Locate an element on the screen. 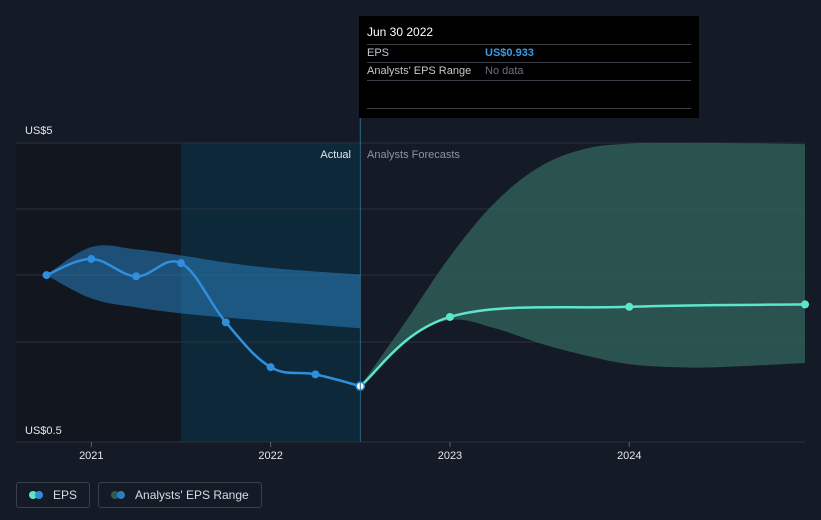 The image size is (821, 520). x-tick-label-2: 2023 is located at coordinates (450, 456).